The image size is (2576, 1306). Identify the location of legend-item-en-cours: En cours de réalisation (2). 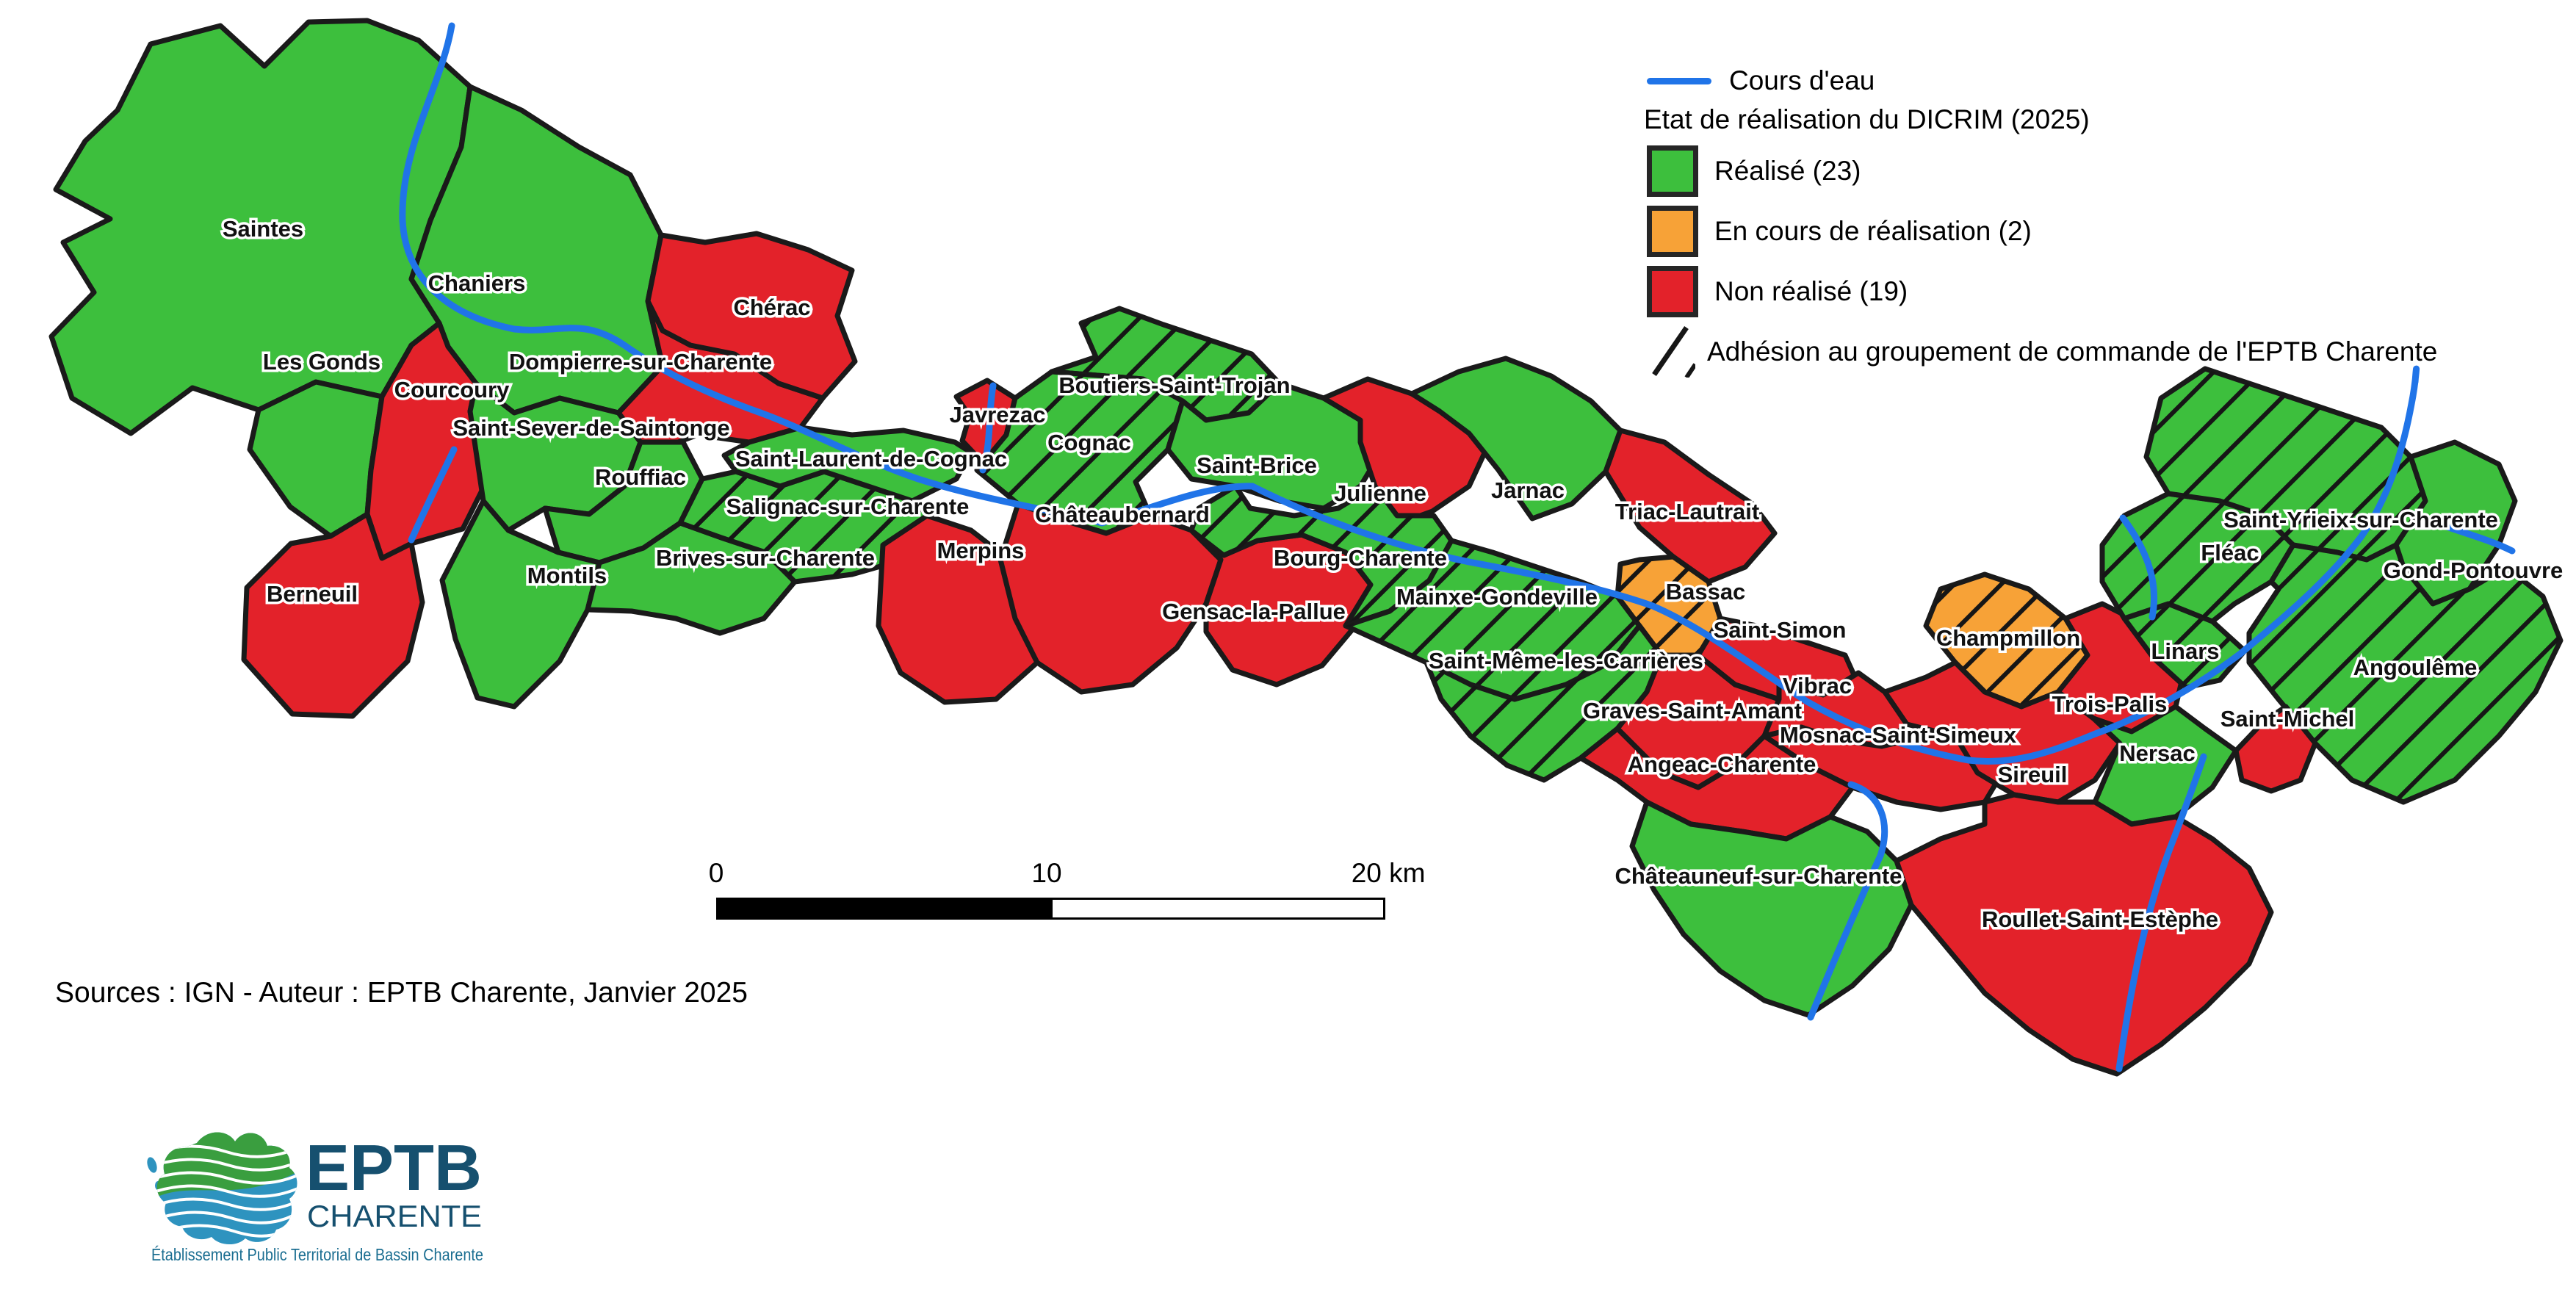
(2040, 232).